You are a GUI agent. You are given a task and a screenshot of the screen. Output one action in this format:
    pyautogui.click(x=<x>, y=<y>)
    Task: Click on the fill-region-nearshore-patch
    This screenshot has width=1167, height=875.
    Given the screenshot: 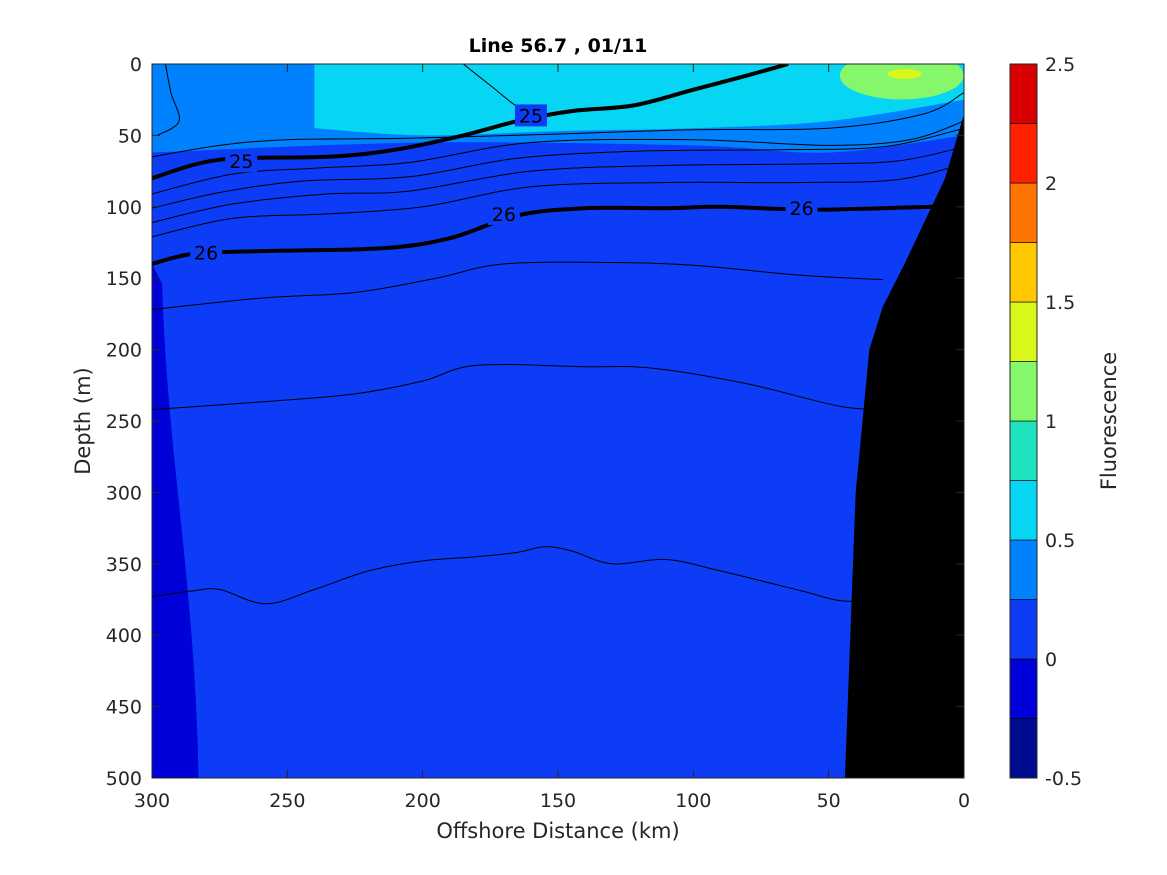 What is the action you would take?
    pyautogui.click(x=901, y=82)
    